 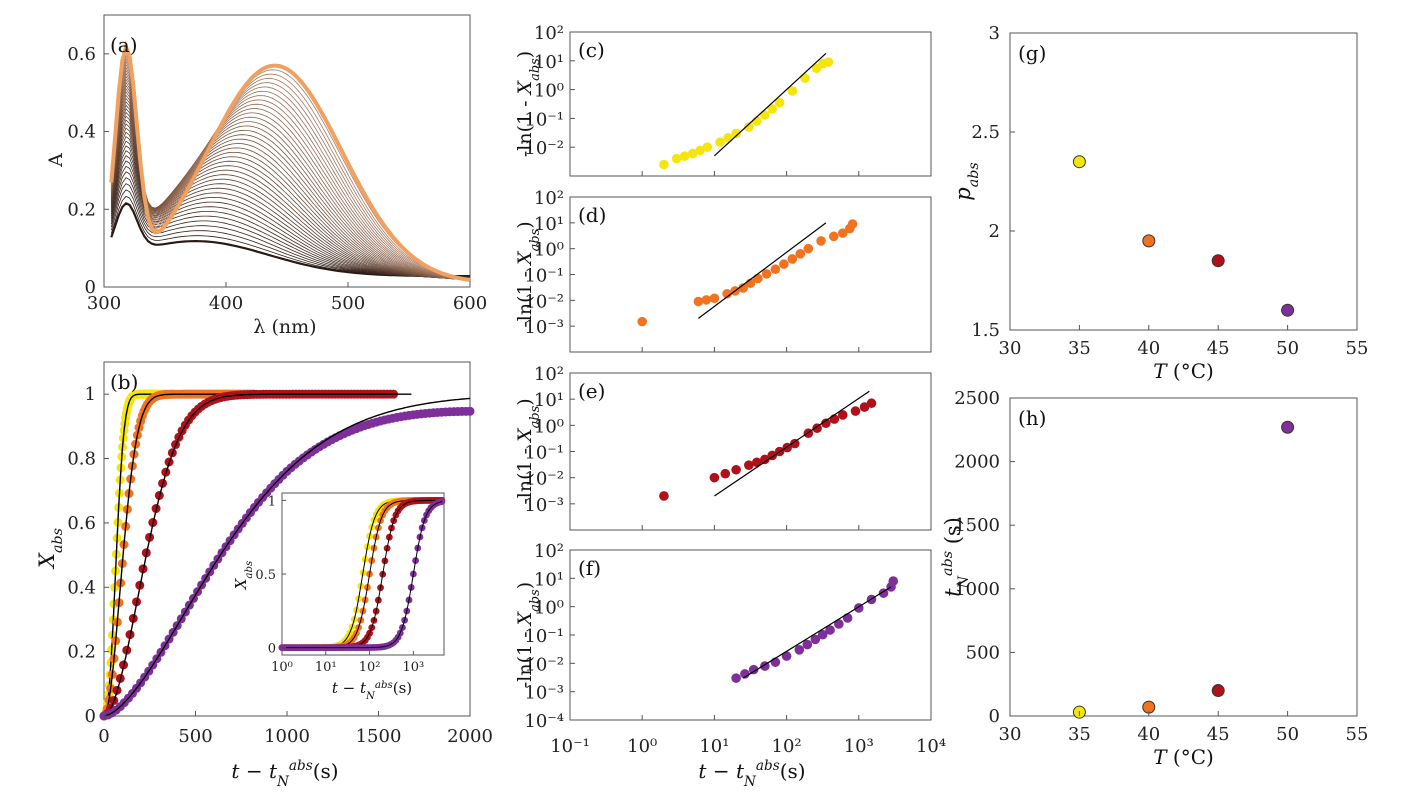 I want to click on x-tick-label: 10⁰, so click(x=642, y=746).